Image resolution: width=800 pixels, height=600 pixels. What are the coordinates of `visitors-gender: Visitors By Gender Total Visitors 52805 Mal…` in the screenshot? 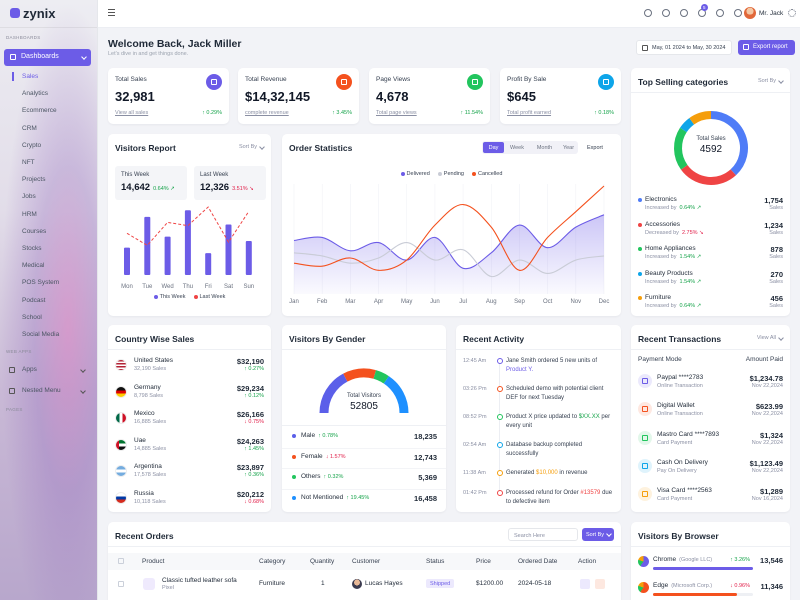 It's located at (364, 418).